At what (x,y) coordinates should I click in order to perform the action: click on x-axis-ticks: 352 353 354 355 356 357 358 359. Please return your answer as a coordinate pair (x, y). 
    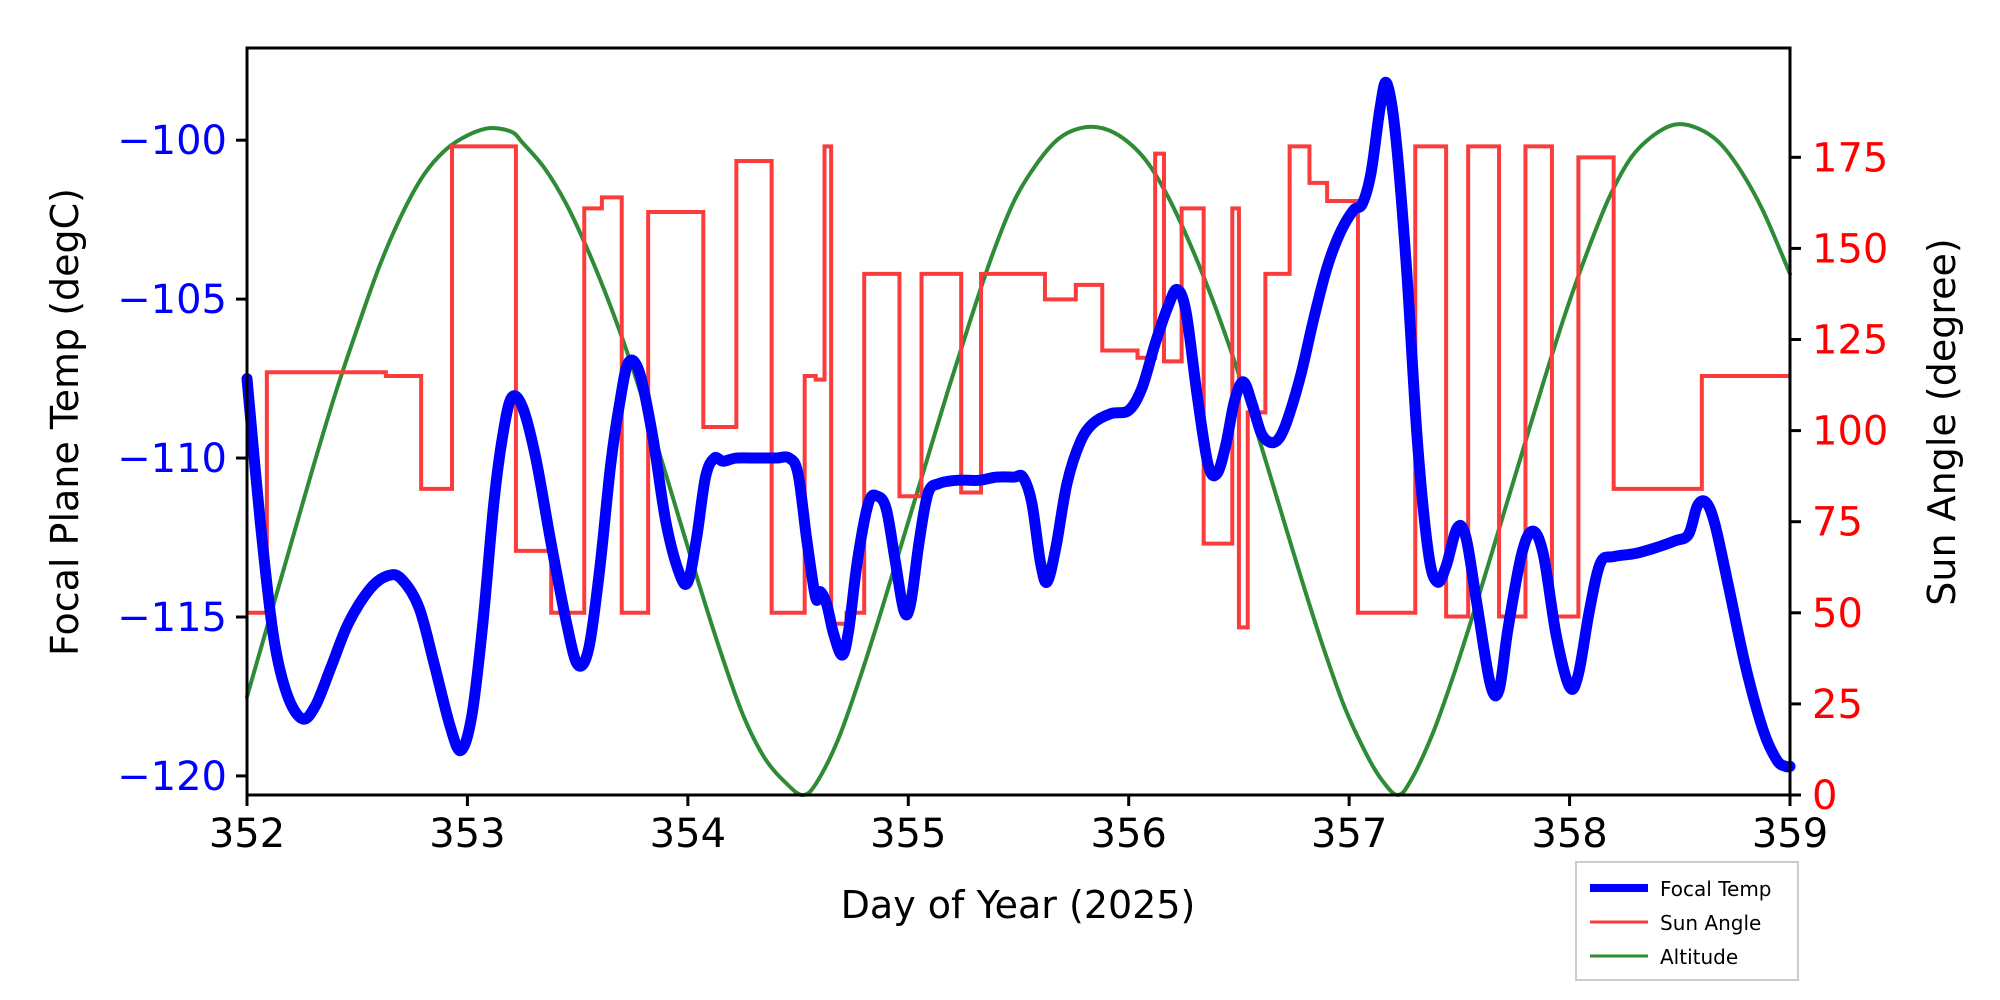
    Looking at the image, I should click on (1018, 826).